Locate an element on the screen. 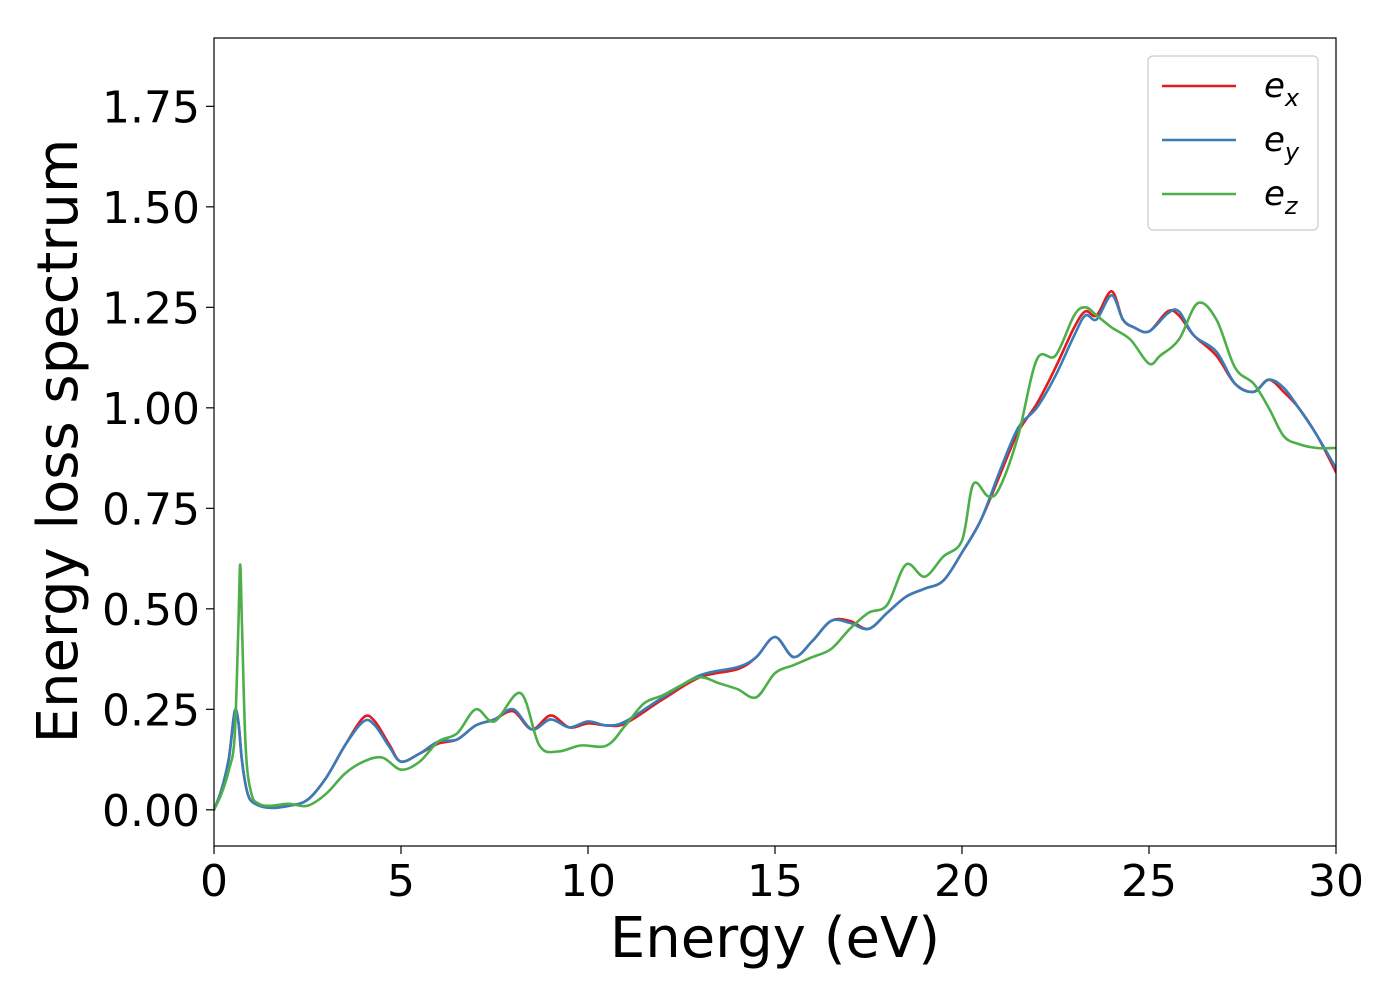 The height and width of the screenshot is (1000, 1400). x-axis: 0 5 10 15 20 25 30 is located at coordinates (782, 876).